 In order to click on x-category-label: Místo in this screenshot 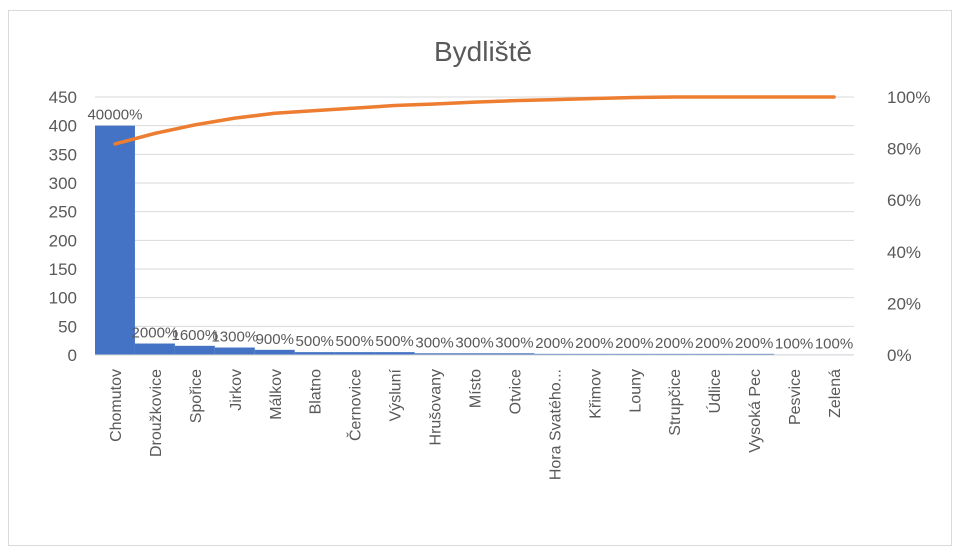, I will do `click(476, 388)`.